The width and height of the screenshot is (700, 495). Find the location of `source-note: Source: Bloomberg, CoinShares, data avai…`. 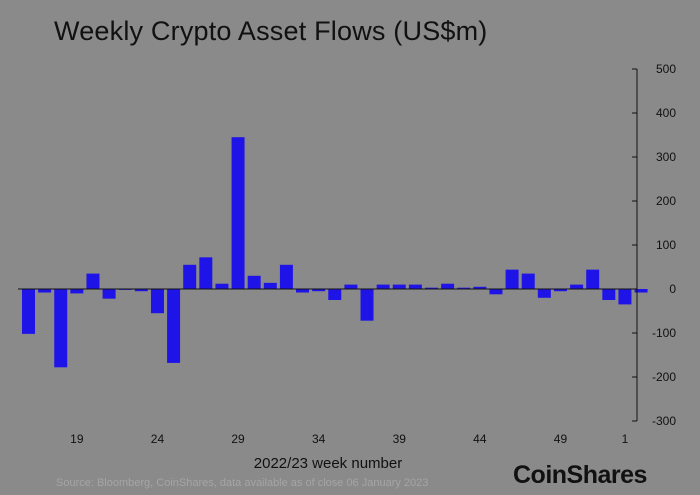

source-note: Source: Bloomberg, CoinShares, data avai… is located at coordinates (242, 483).